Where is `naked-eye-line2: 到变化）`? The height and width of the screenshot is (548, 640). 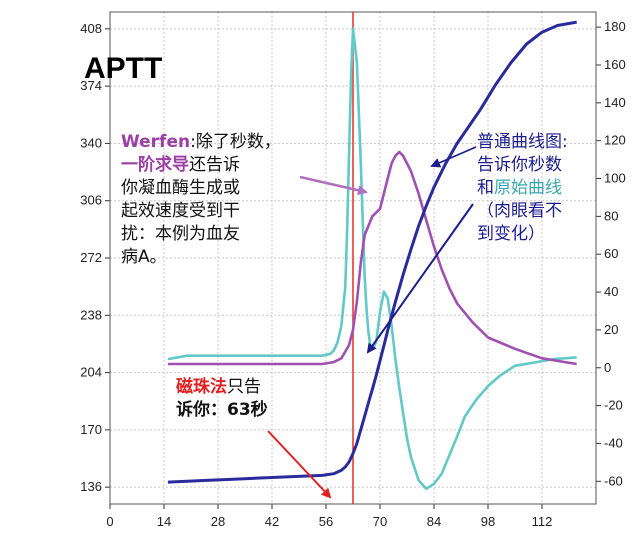
naked-eye-line2: 到变化） is located at coordinates (511, 234).